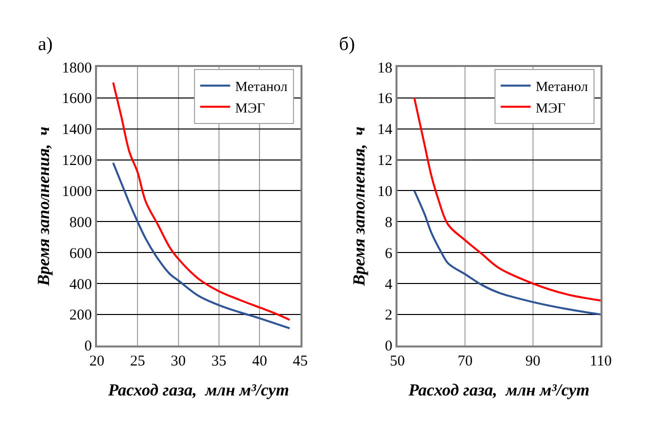 The width and height of the screenshot is (646, 431). Describe the element at coordinates (80, 316) in the screenshot. I see `y-tick-label: 200` at that location.